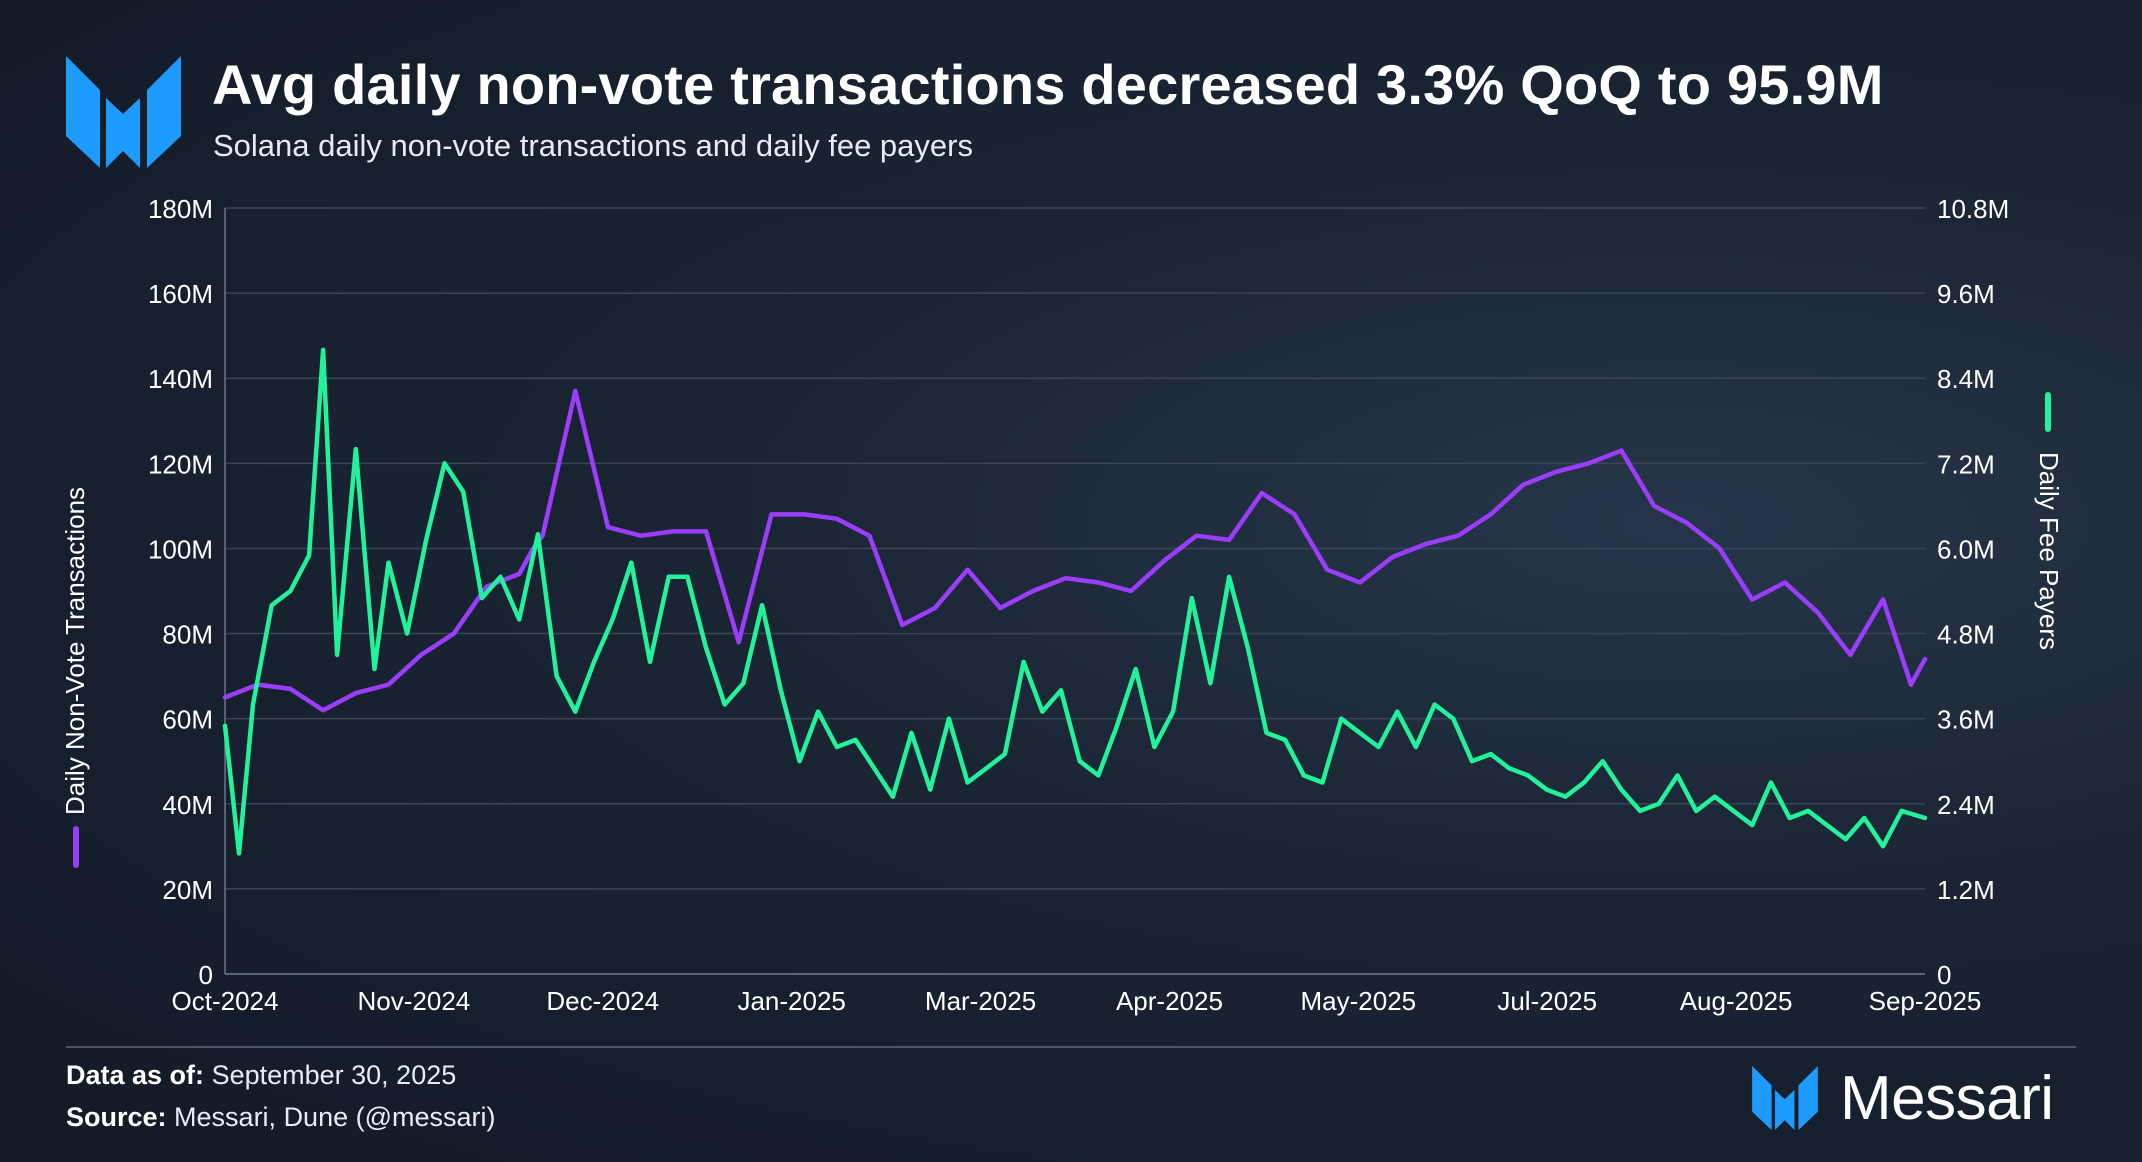 The width and height of the screenshot is (2142, 1162). What do you see at coordinates (1785, 1098) in the screenshot?
I see `messari-brand-icon` at bounding box center [1785, 1098].